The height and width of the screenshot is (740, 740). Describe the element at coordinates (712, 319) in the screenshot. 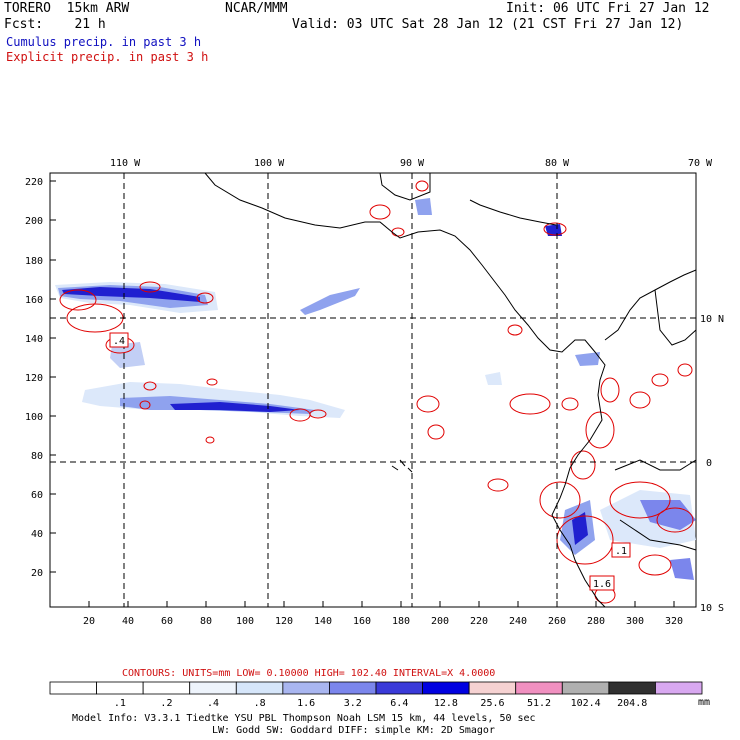

I see `lat-label-10n: 10 N` at that location.